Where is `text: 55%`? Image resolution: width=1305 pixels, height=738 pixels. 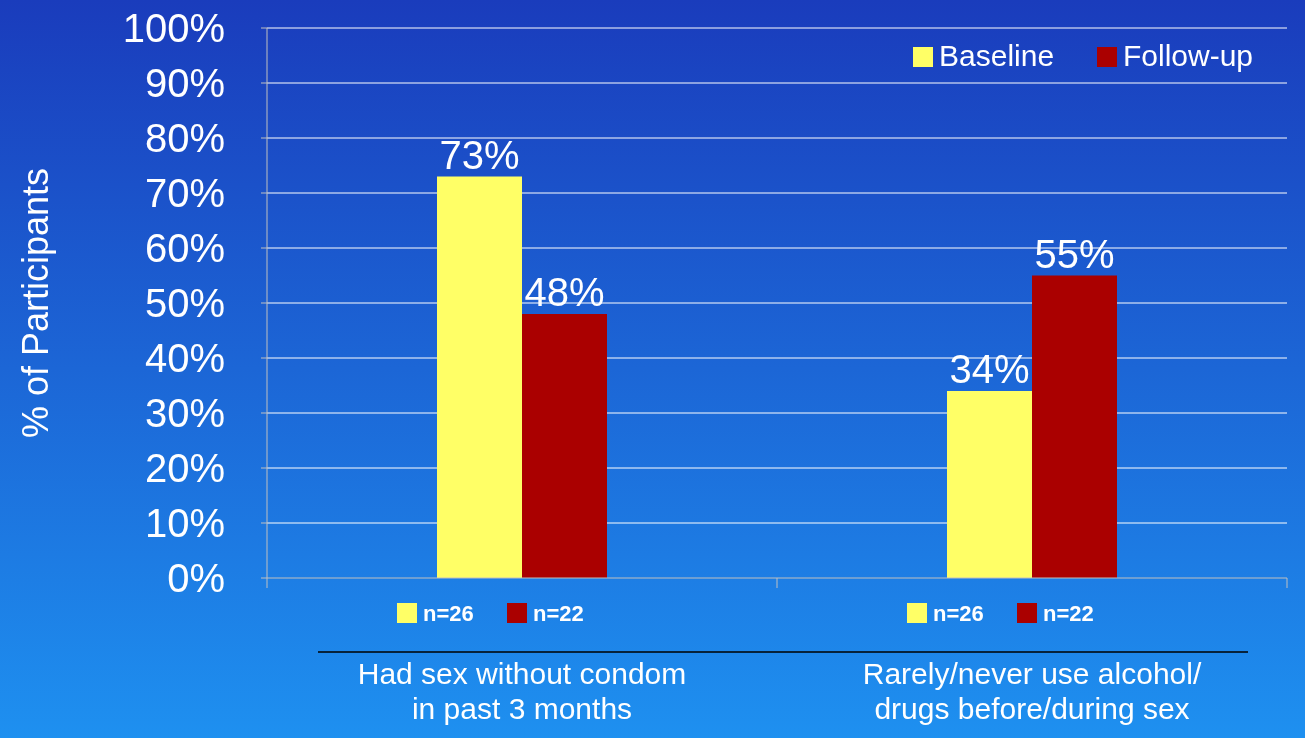
text: 55% is located at coordinates (1074, 253).